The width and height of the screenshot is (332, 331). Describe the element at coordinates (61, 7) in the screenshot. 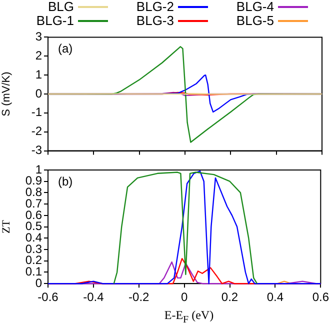

I see `legend-label: BLG` at that location.